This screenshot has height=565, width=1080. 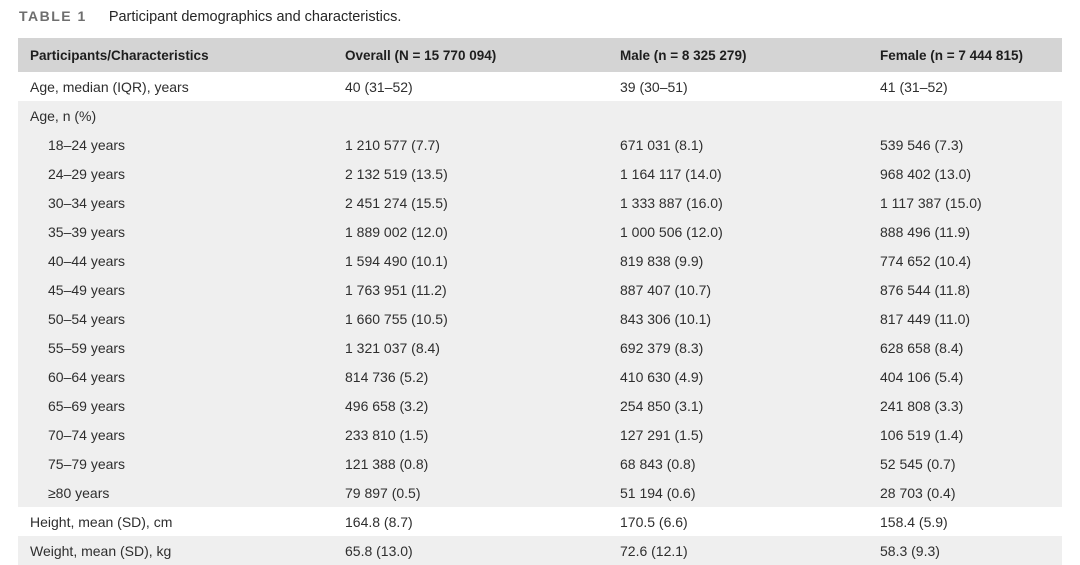 I want to click on cell-male: 72.6 (12.1), so click(x=738, y=550).